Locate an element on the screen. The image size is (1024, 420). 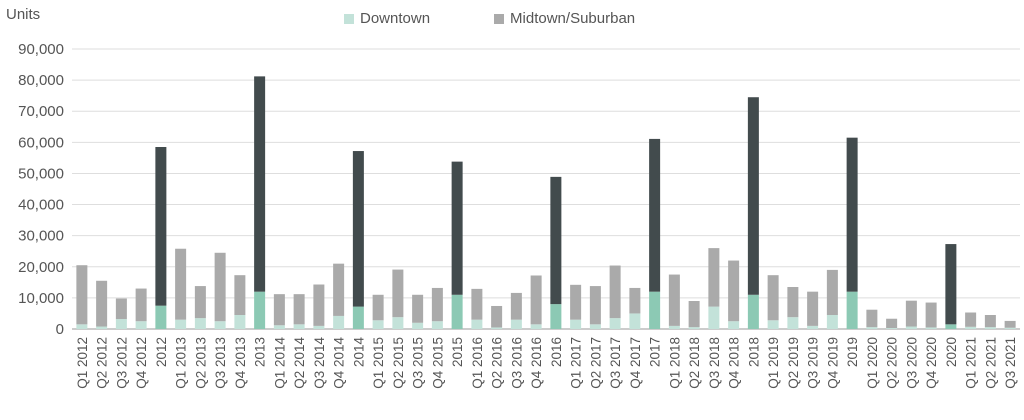
legend-swatch-midtown-suburban is located at coordinates (499, 18).